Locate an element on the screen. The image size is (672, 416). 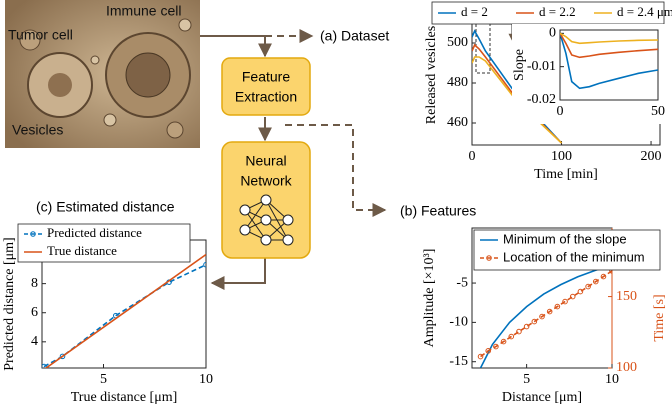
illustration is located at coordinates (102, 74).